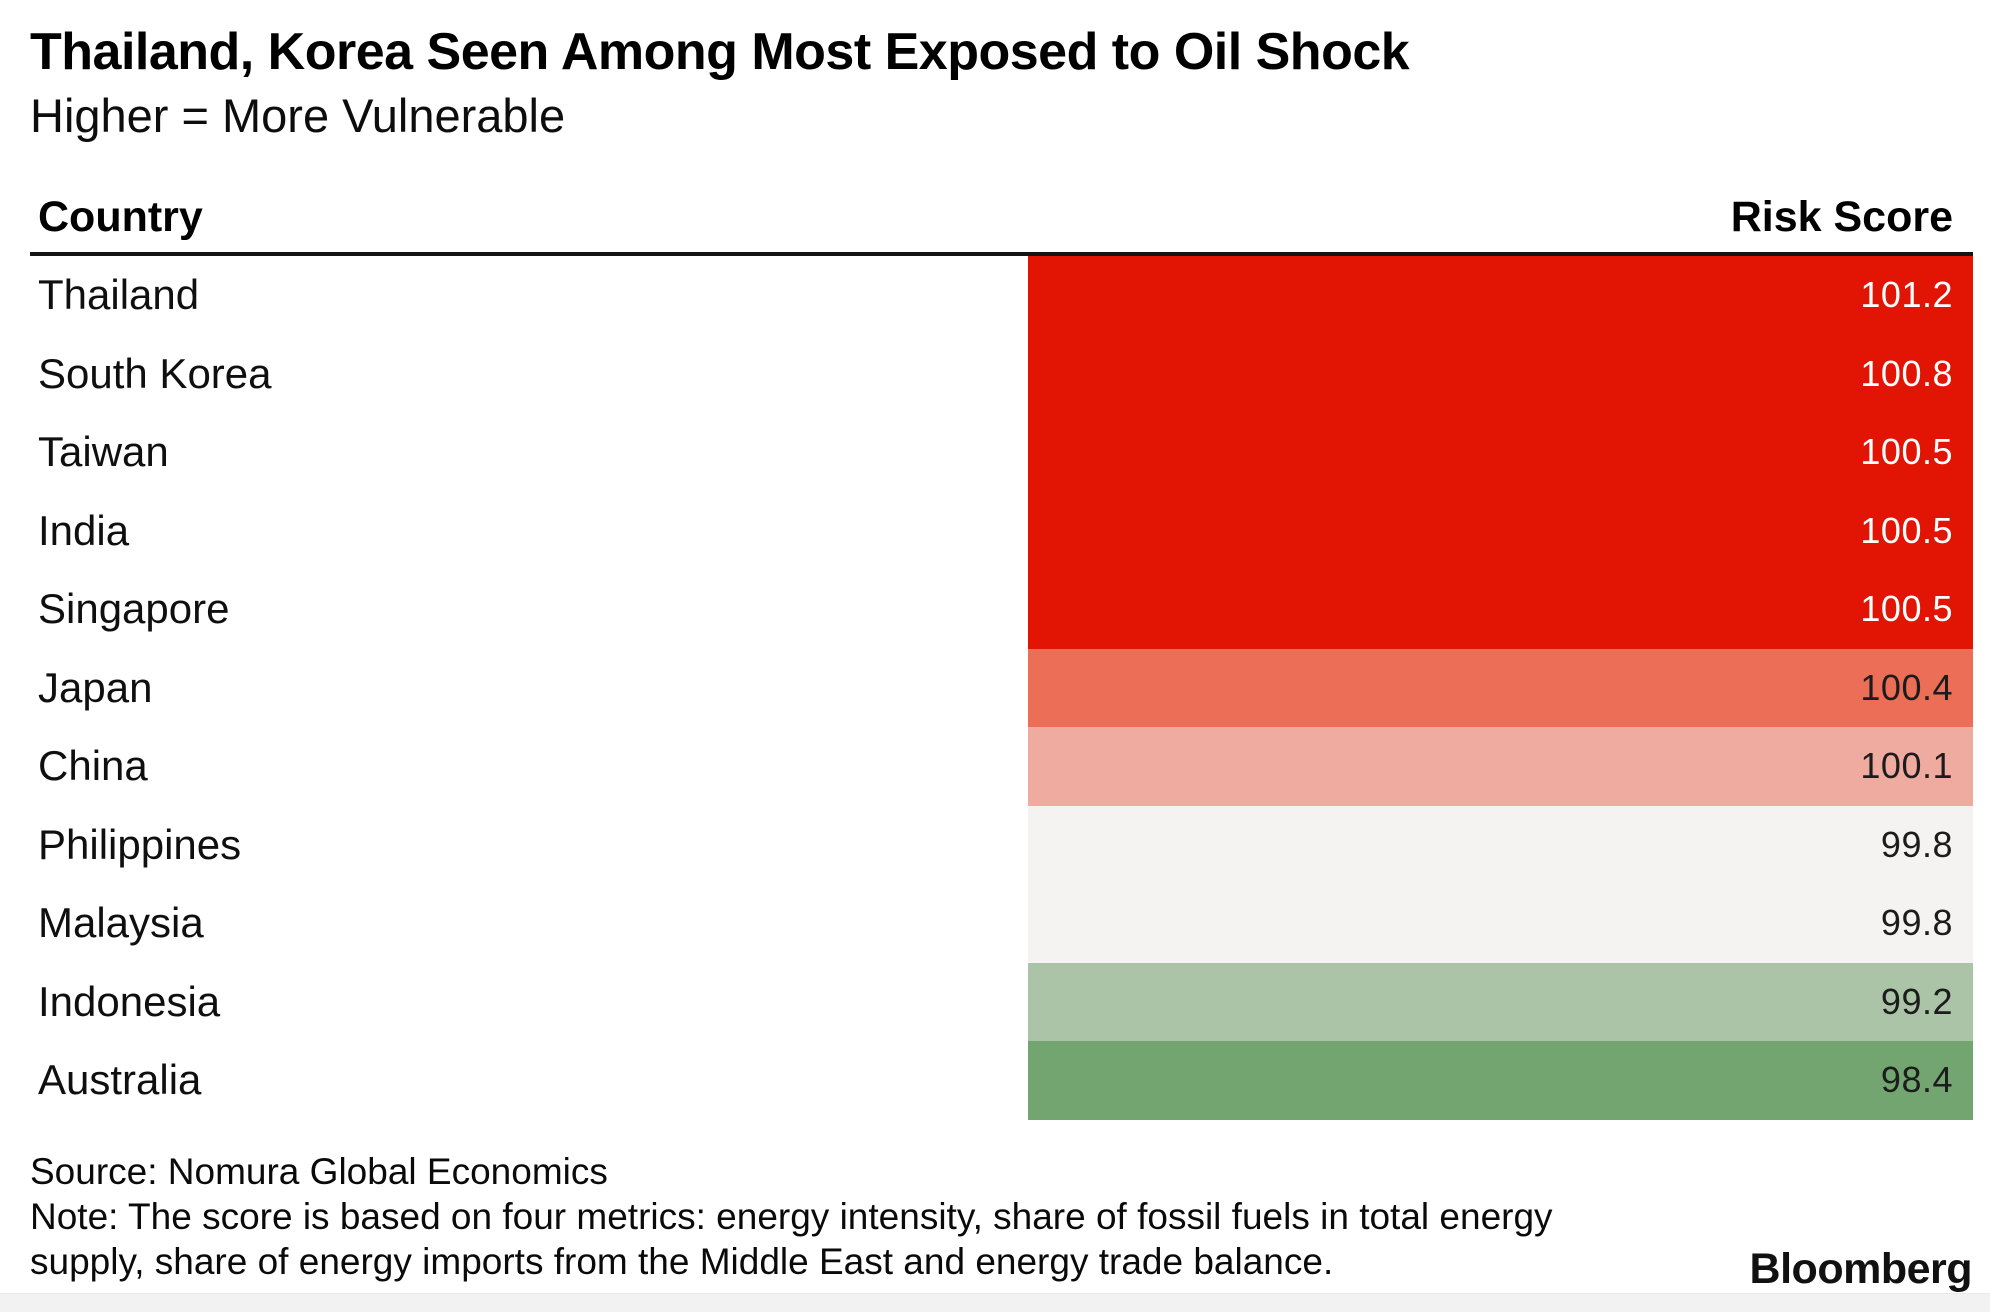  What do you see at coordinates (1500, 1080) in the screenshot?
I see `risk-score-cell: 98.4` at bounding box center [1500, 1080].